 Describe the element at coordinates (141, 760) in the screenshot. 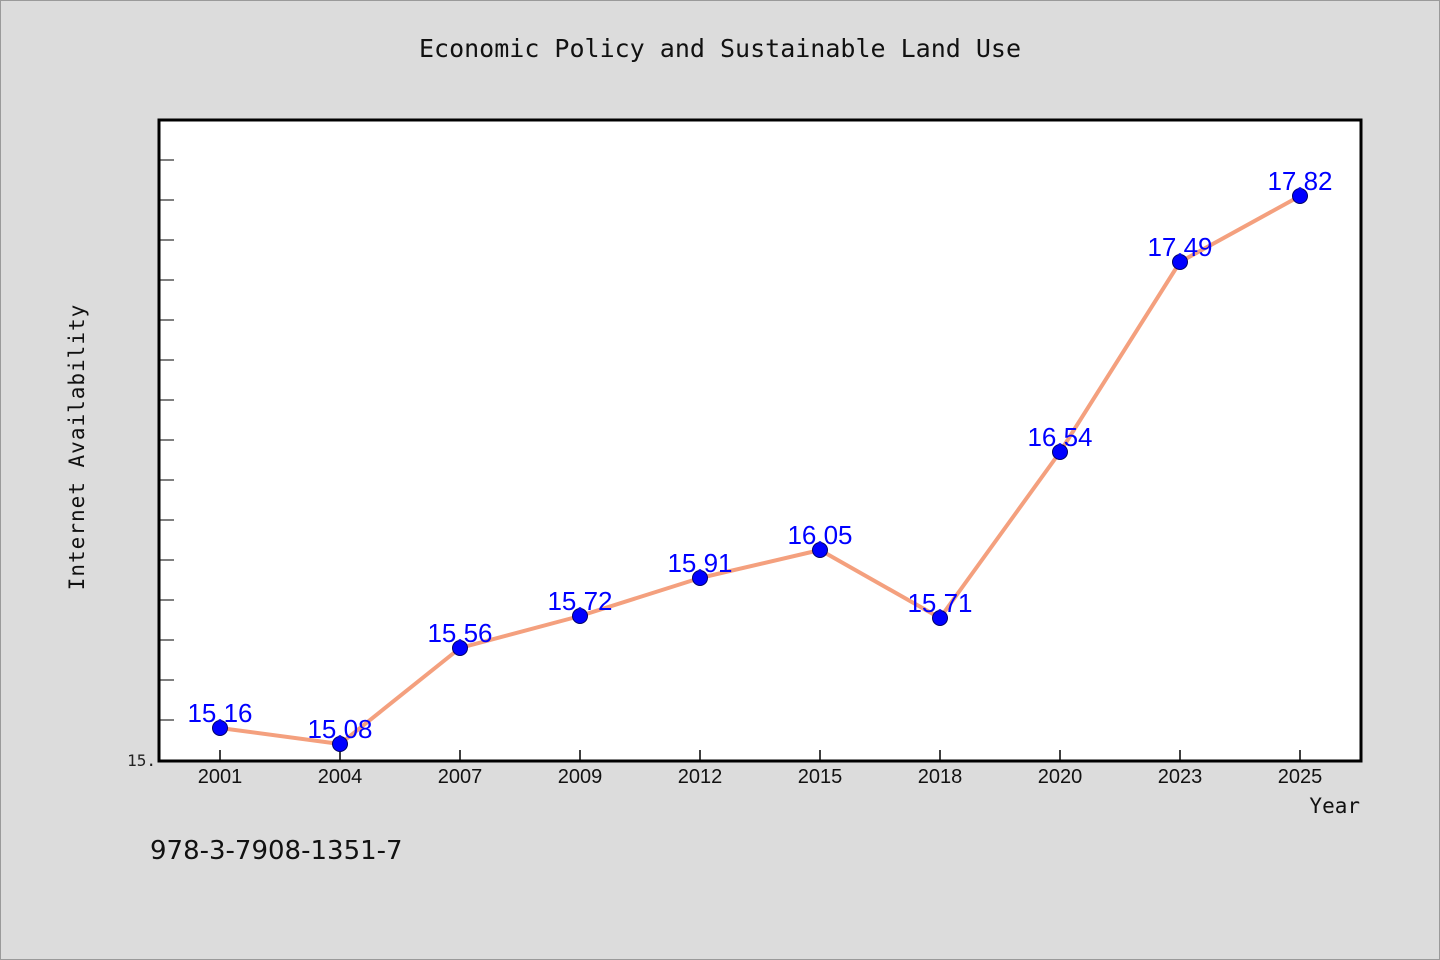

I see `y-tick-label: 15.` at that location.